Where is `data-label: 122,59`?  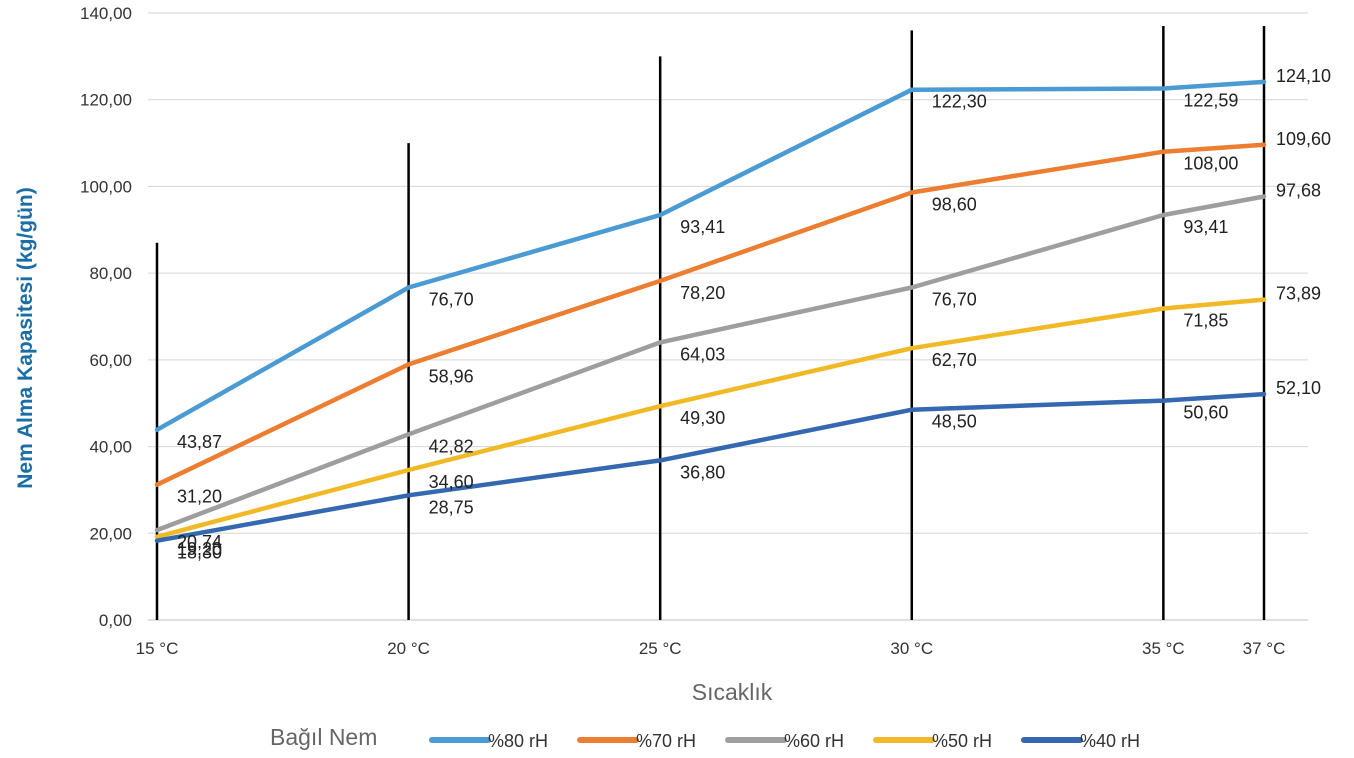 data-label: 122,59 is located at coordinates (1210, 100).